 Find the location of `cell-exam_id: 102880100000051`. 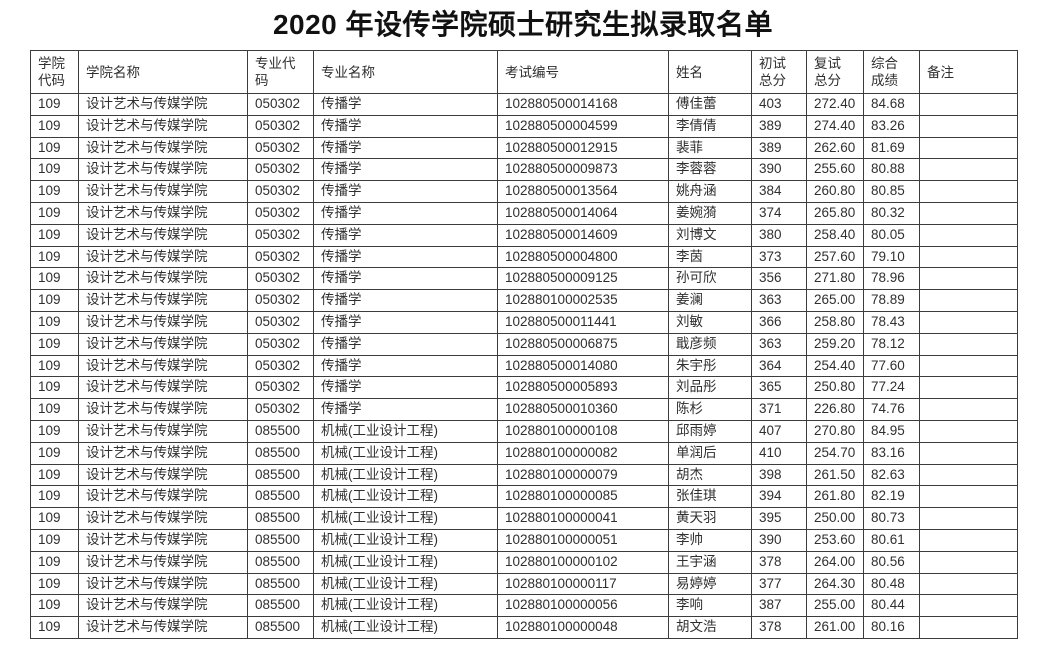

cell-exam_id: 102880100000051 is located at coordinates (583, 540).